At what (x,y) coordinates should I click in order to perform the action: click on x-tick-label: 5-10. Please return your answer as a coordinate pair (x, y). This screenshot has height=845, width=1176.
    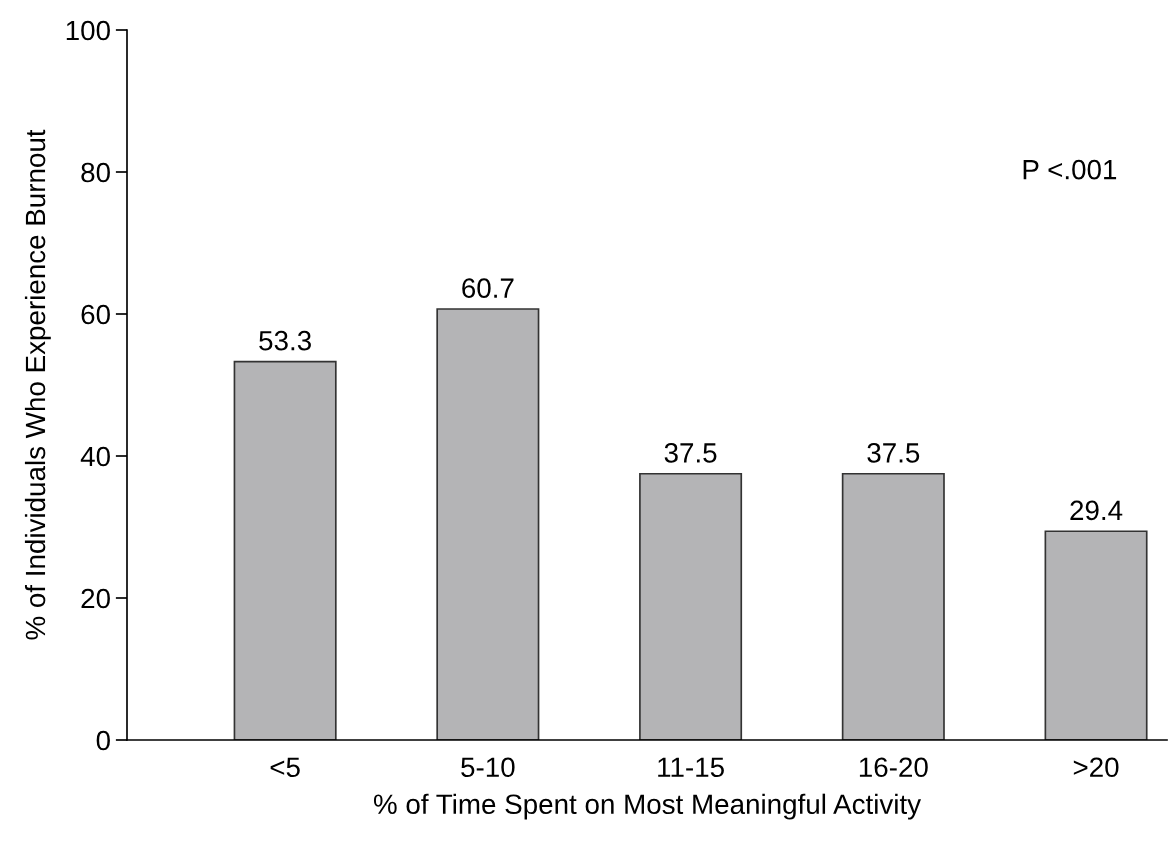
    Looking at the image, I should click on (488, 767).